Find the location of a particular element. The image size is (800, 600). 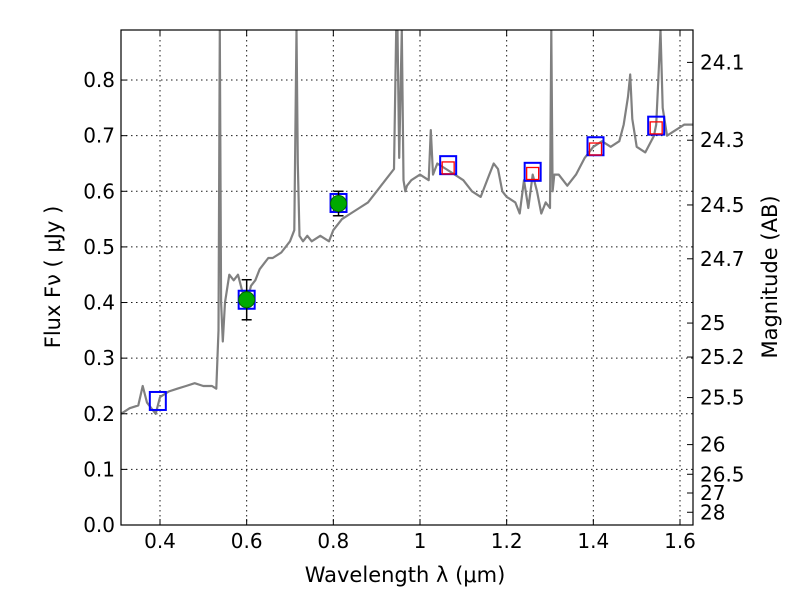

y2-tick-label: 26 is located at coordinates (712, 445).